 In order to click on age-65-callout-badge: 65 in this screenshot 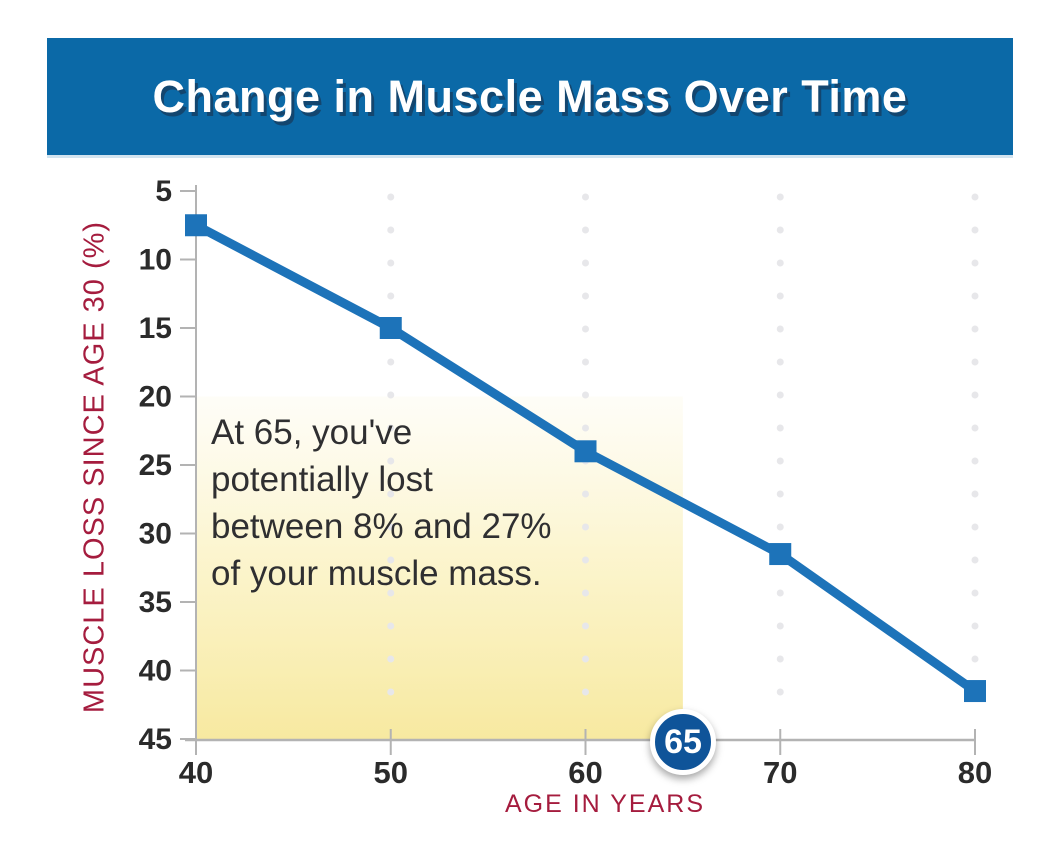, I will do `click(683, 742)`.